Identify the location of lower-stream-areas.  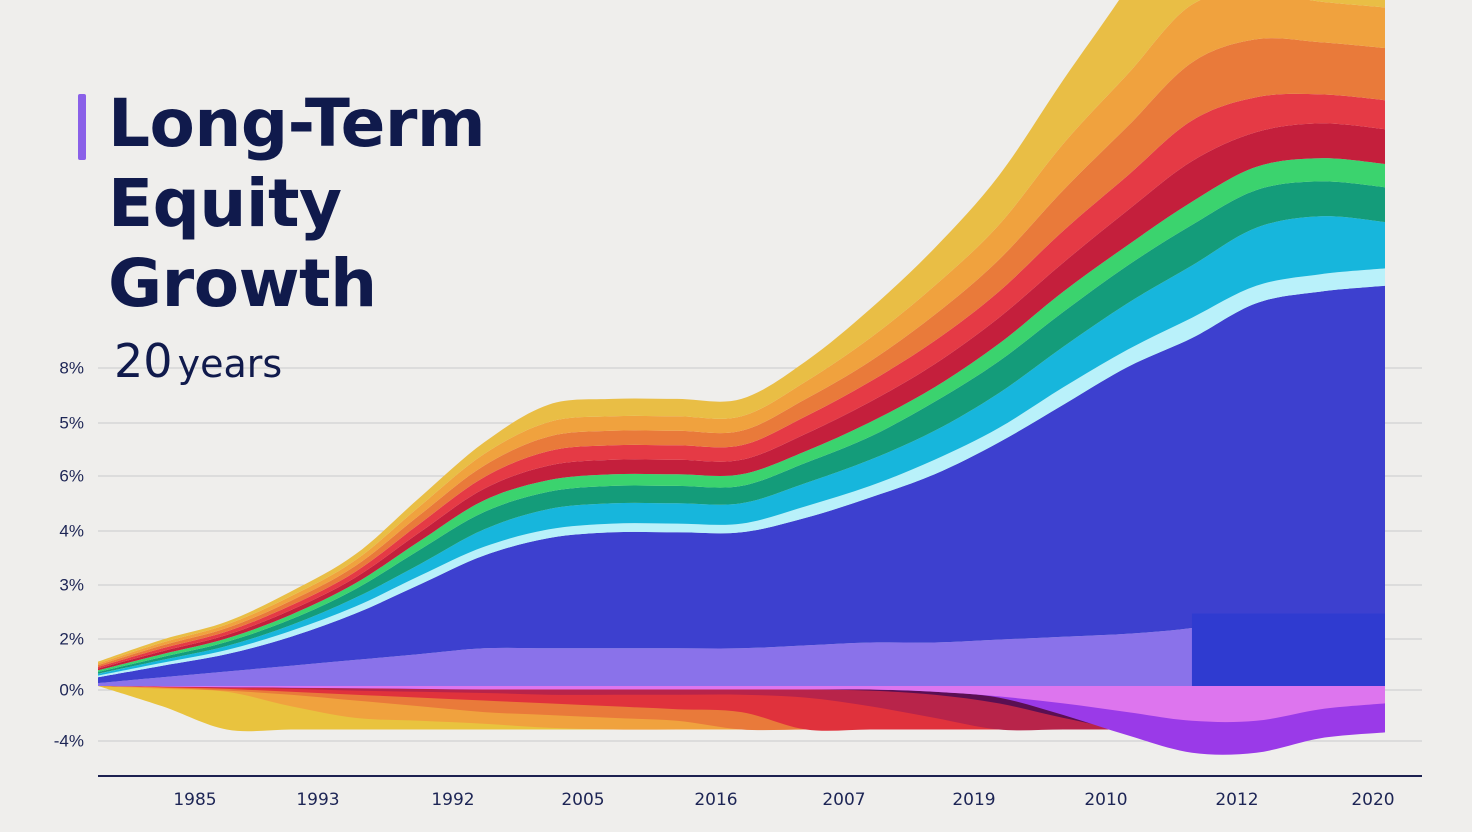
(741, 720).